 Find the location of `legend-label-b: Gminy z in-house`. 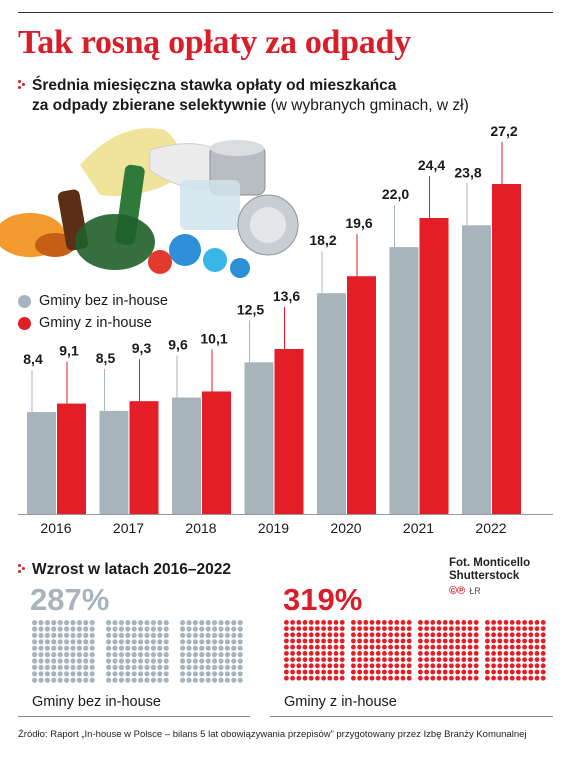

legend-label-b: Gminy z in-house is located at coordinates (95, 323).